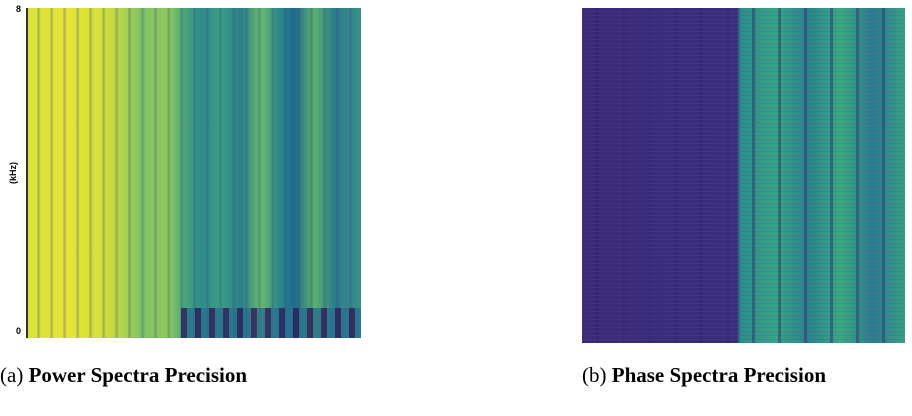 This screenshot has height=416, width=912. I want to click on axis-line, so click(27, 173).